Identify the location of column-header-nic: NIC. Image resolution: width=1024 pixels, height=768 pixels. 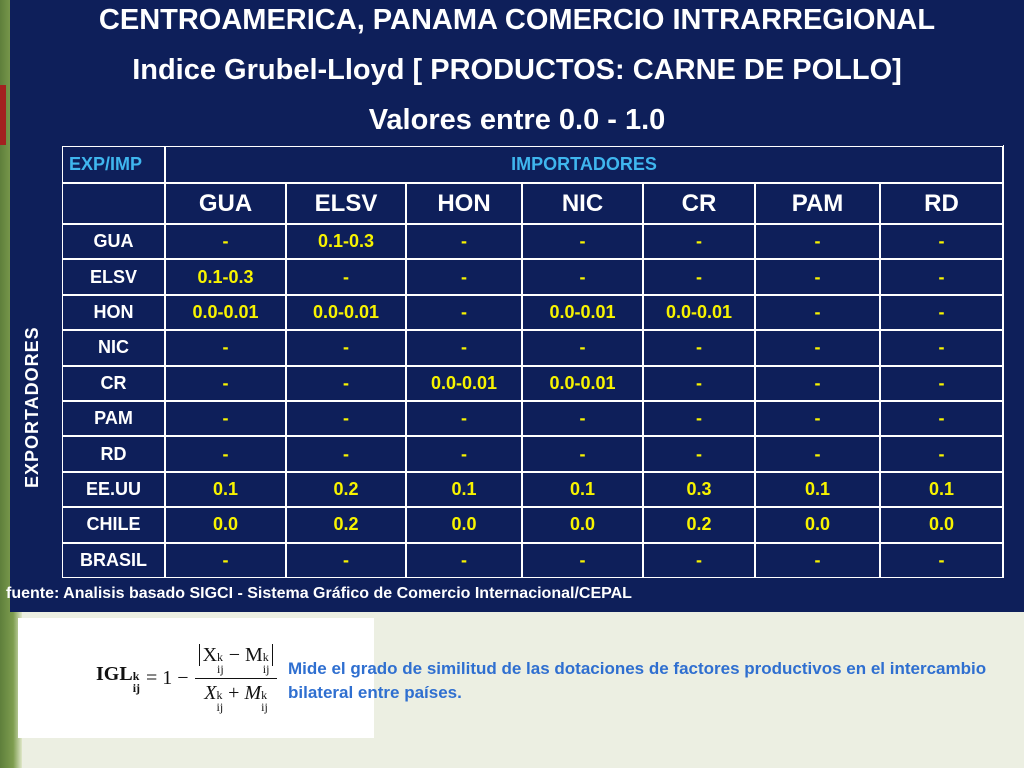
(582, 203).